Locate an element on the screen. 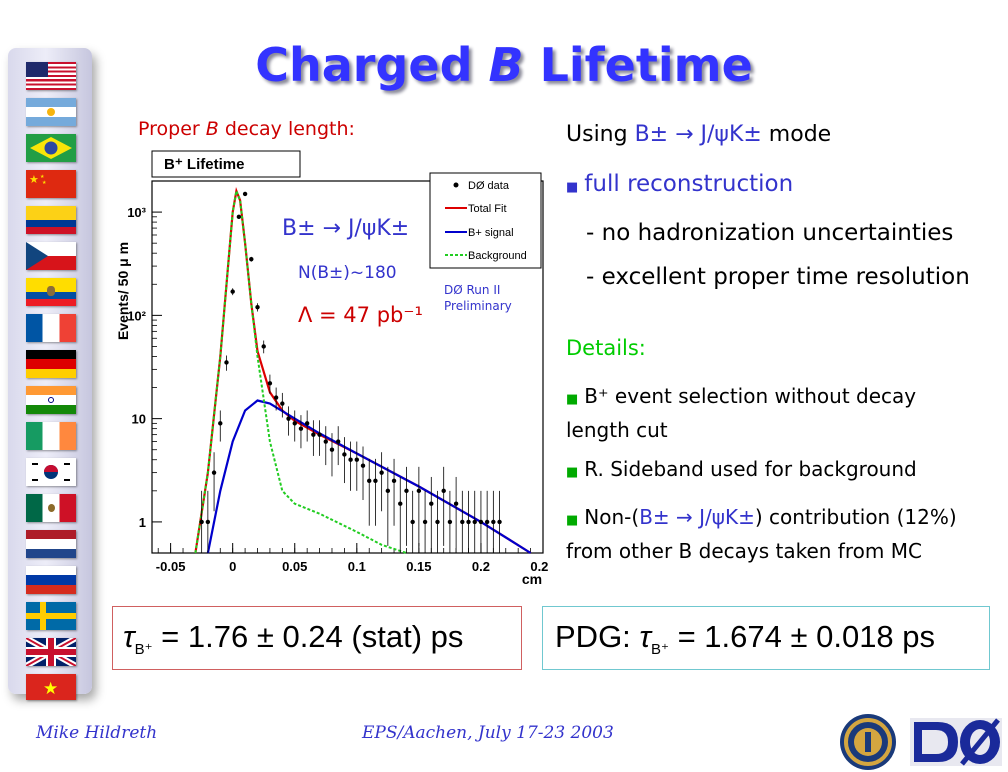 Image resolution: width=1008 pixels, height=772 pixels. plot-lumi: Λ = 47 pb⁻¹ is located at coordinates (360, 315).